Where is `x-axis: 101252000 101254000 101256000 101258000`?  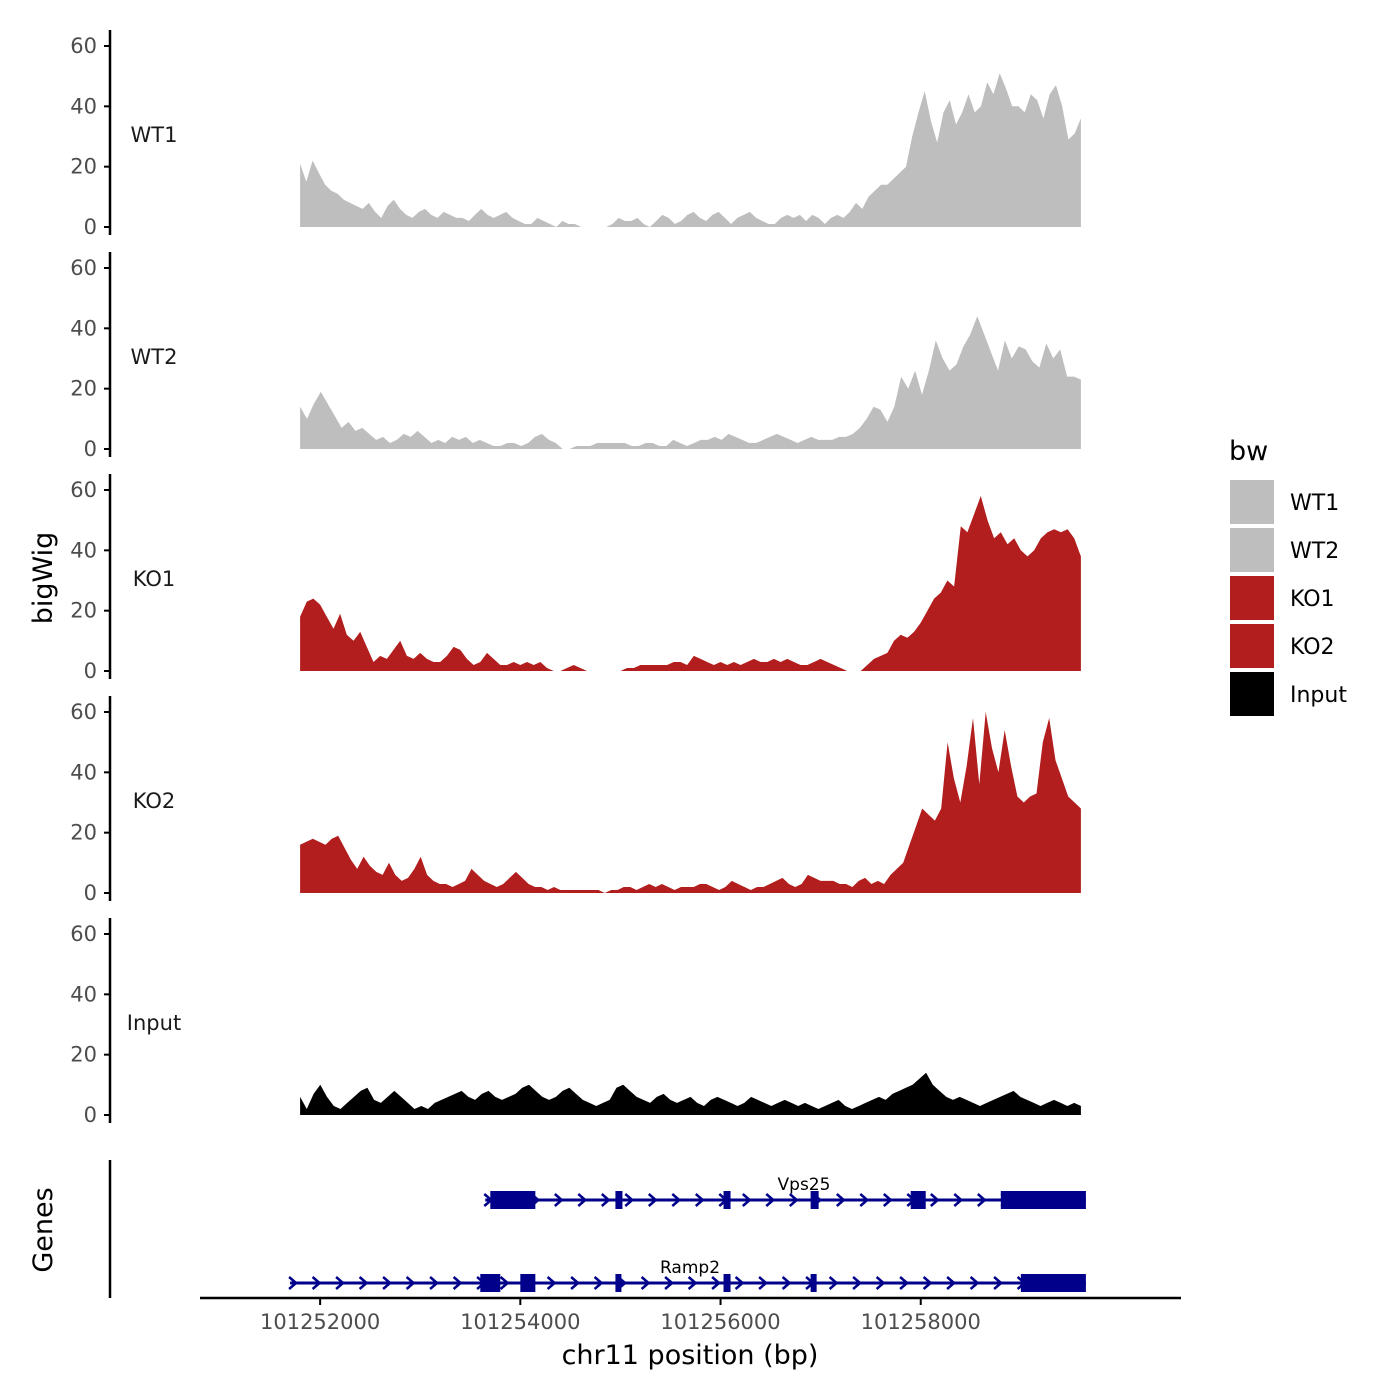
x-axis: 101252000 101254000 101256000 101258000 is located at coordinates (690, 1315).